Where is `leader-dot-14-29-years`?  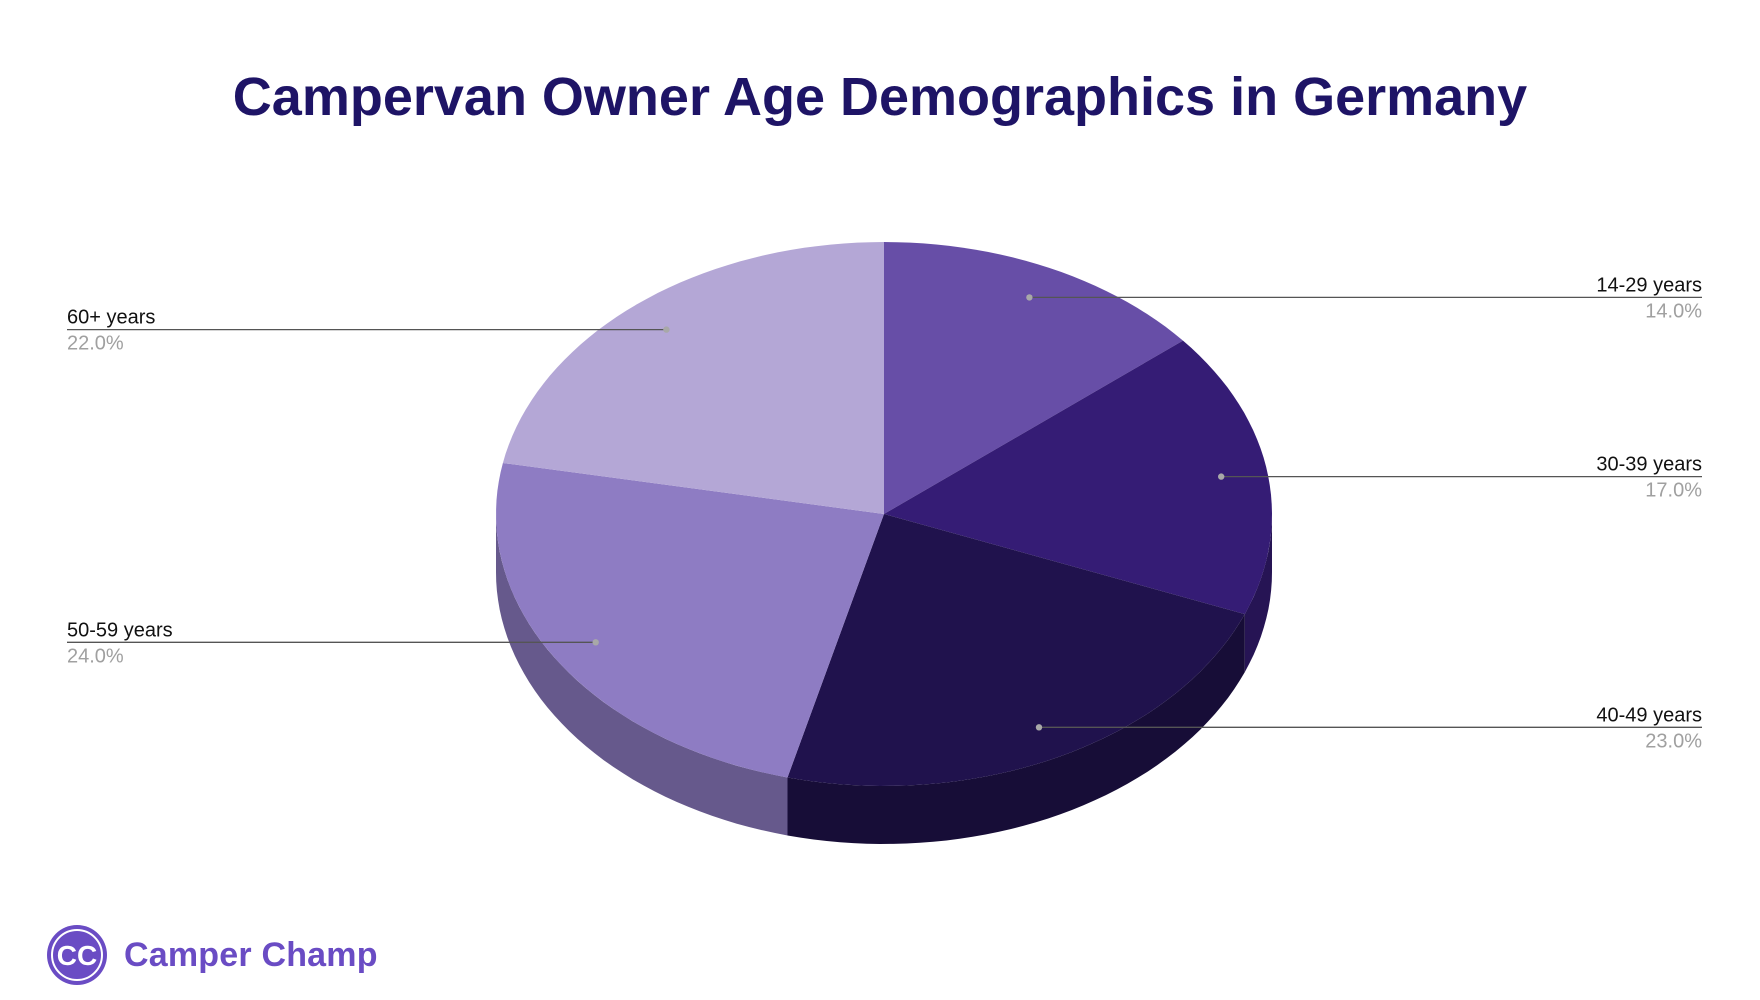
leader-dot-14-29-years is located at coordinates (1029, 297).